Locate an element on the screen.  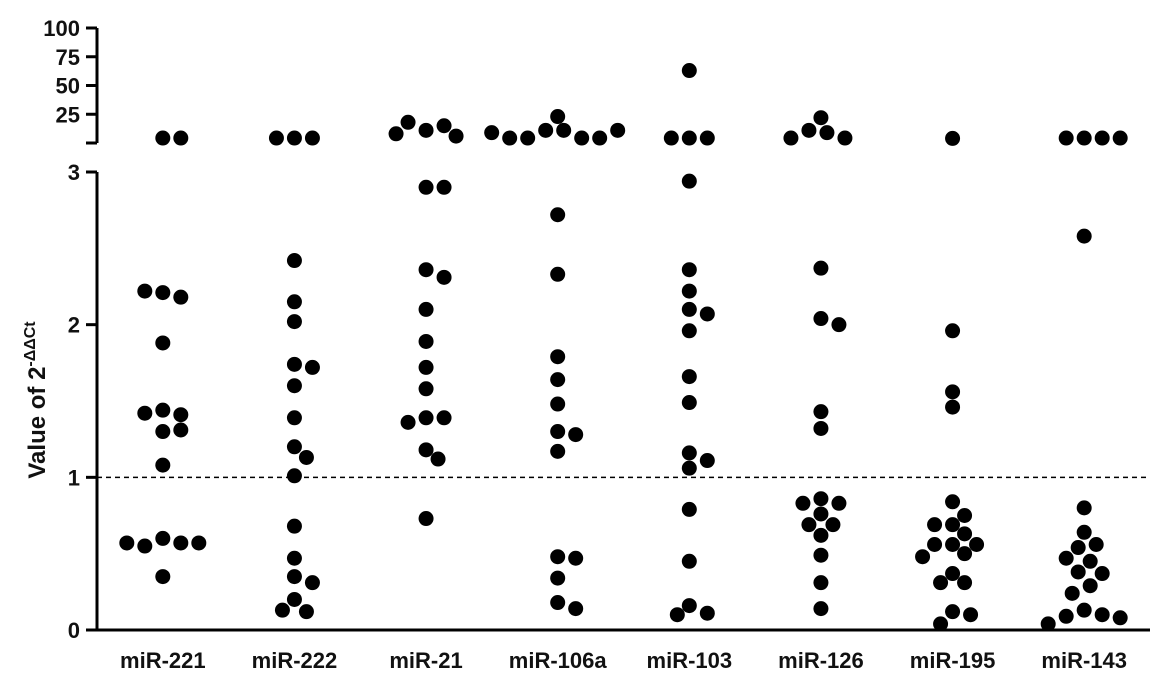
y-tick-label: 2 is located at coordinates (74, 325).